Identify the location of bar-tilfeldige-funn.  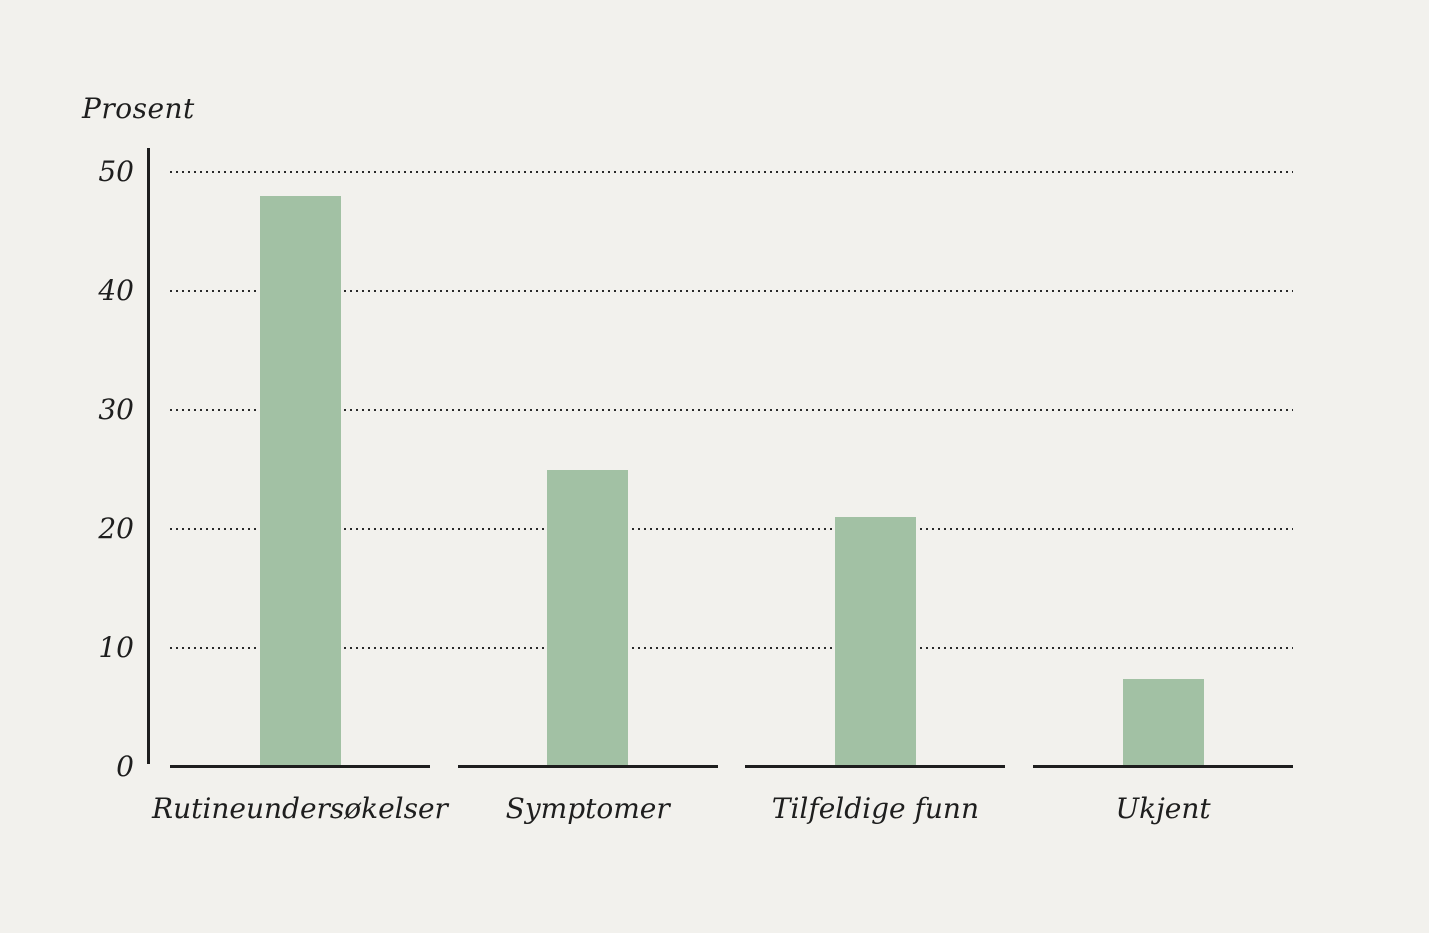
(875, 642).